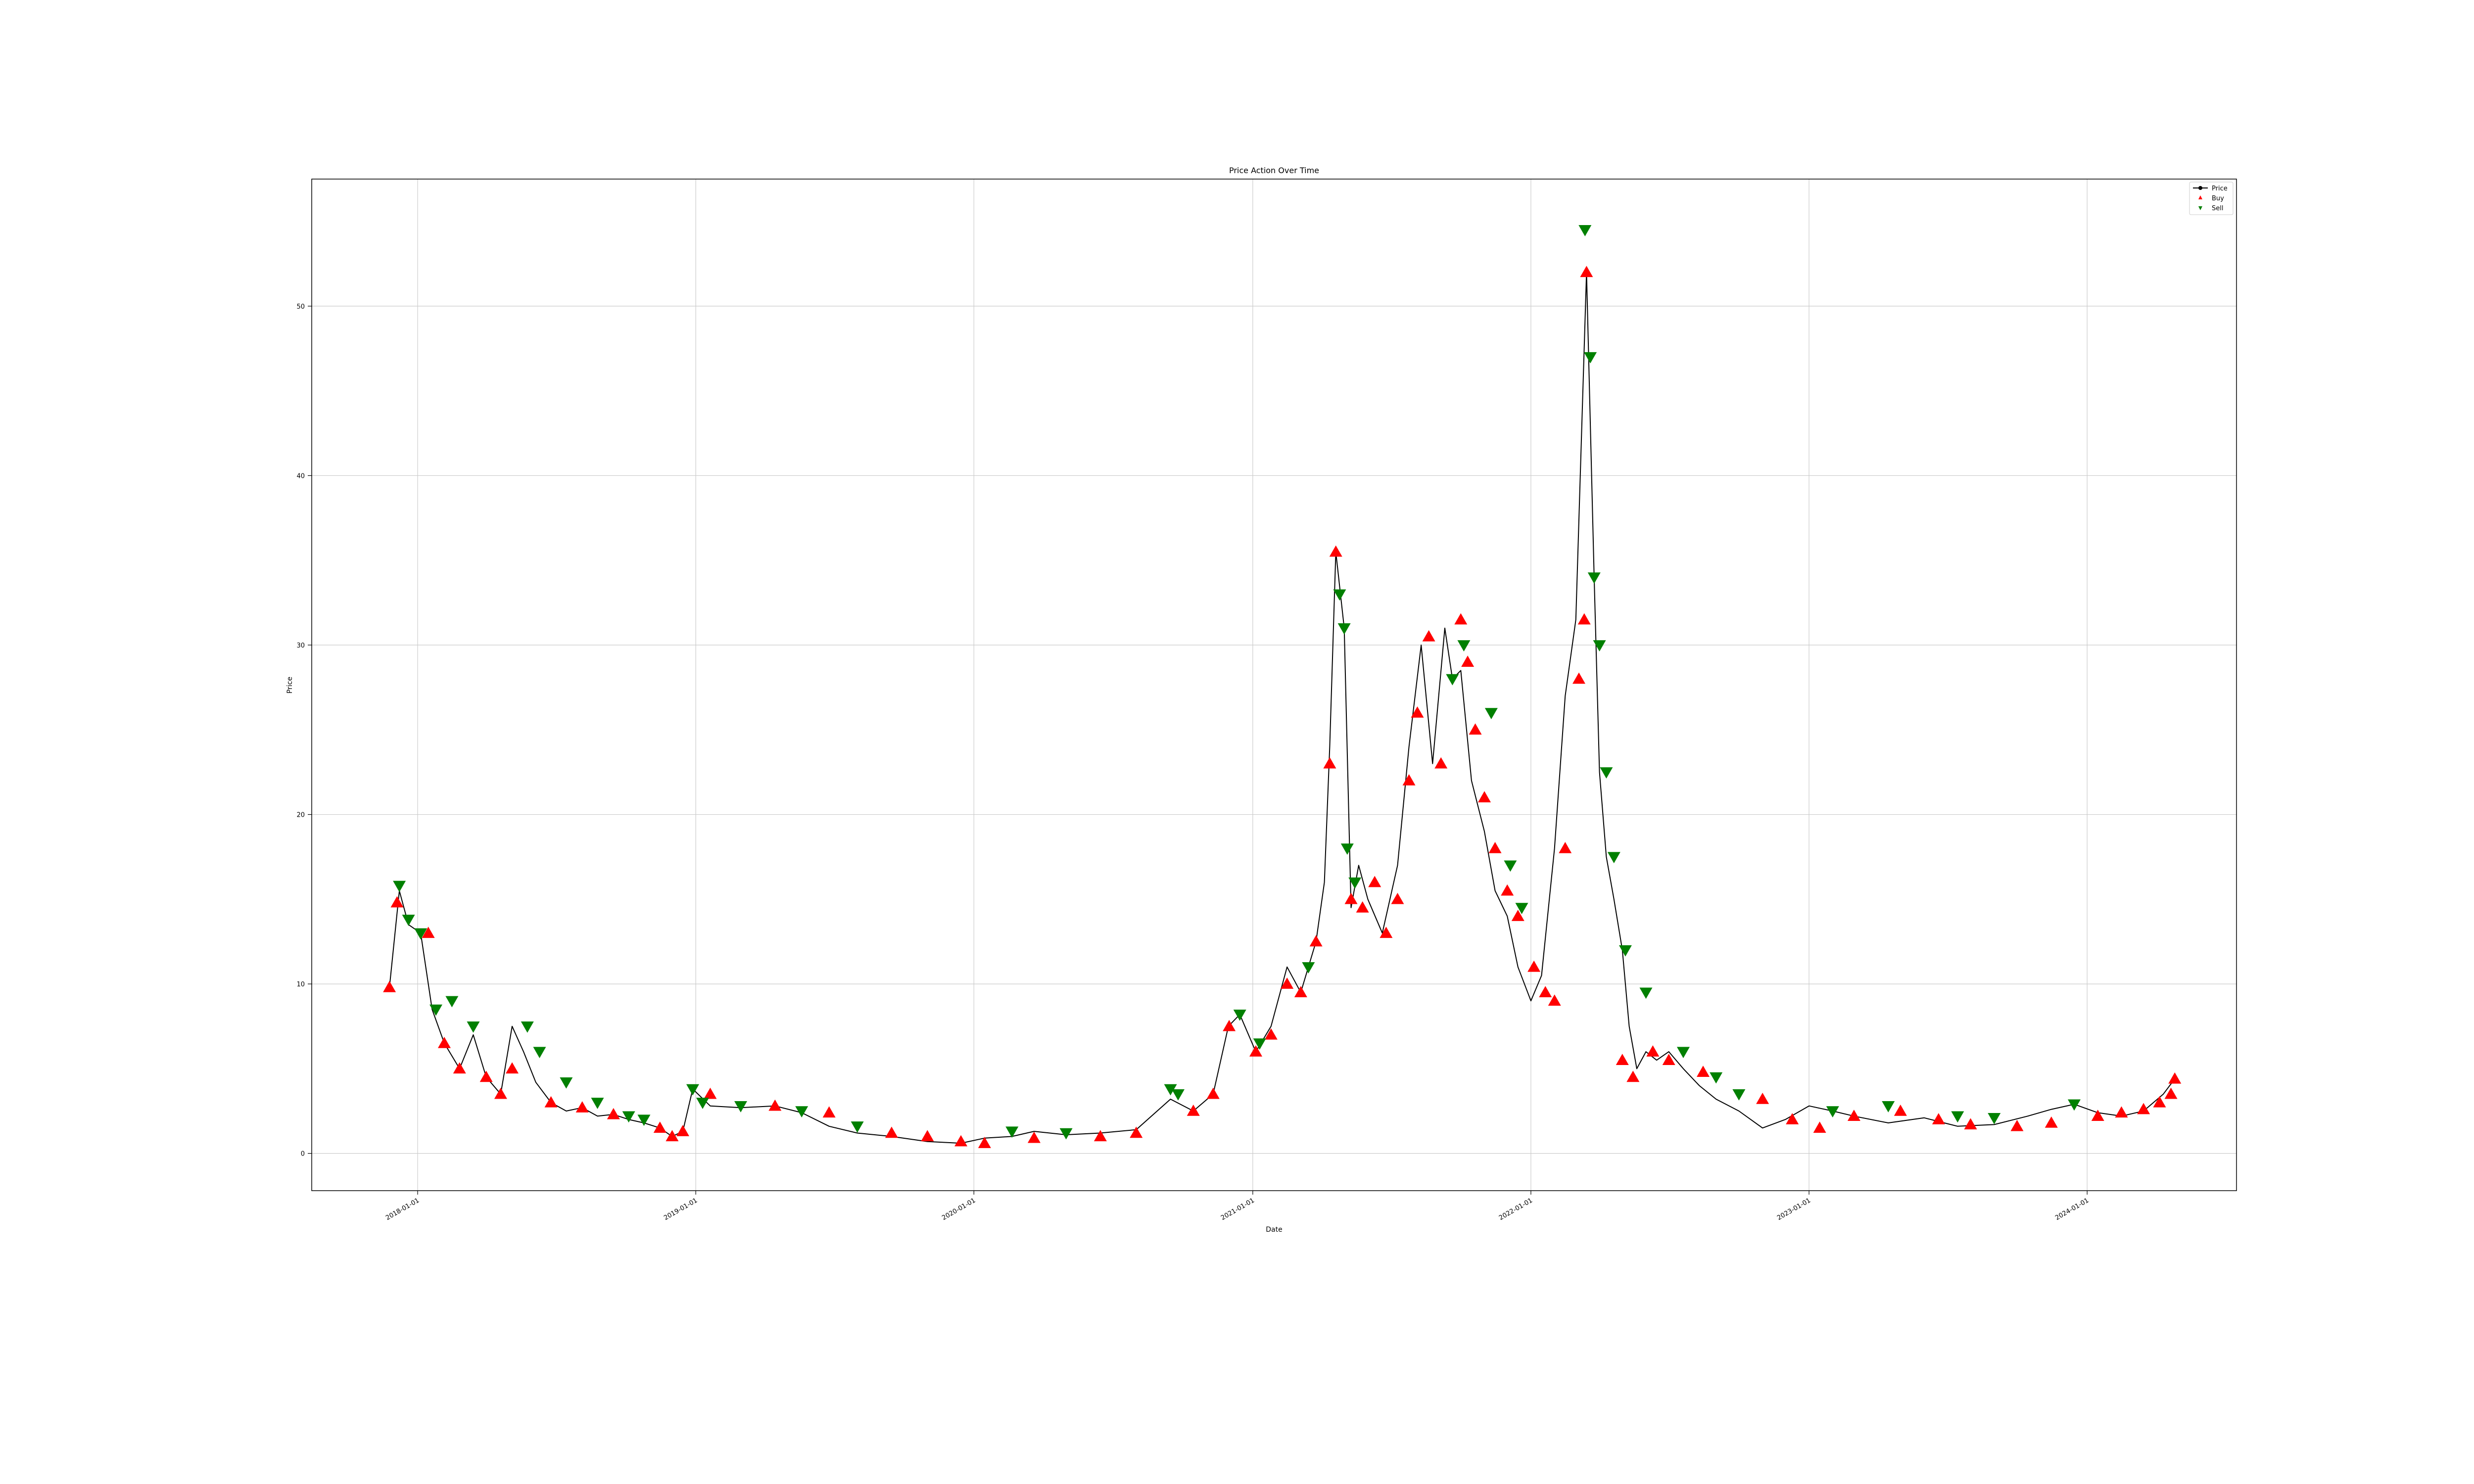 The height and width of the screenshot is (1484, 2474). What do you see at coordinates (300, 815) in the screenshot?
I see `y-tick-label: 20` at bounding box center [300, 815].